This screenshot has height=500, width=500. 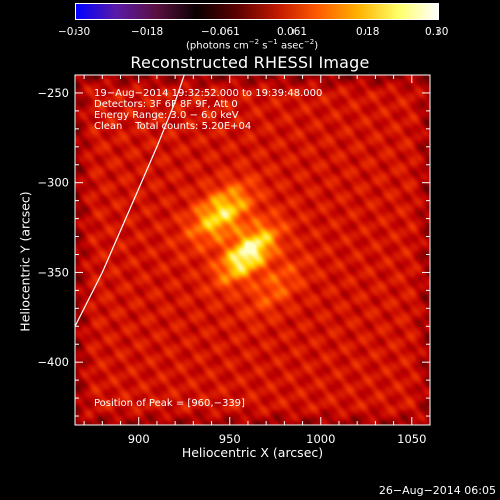 I want to click on units-sup: −1, so click(x=272, y=42).